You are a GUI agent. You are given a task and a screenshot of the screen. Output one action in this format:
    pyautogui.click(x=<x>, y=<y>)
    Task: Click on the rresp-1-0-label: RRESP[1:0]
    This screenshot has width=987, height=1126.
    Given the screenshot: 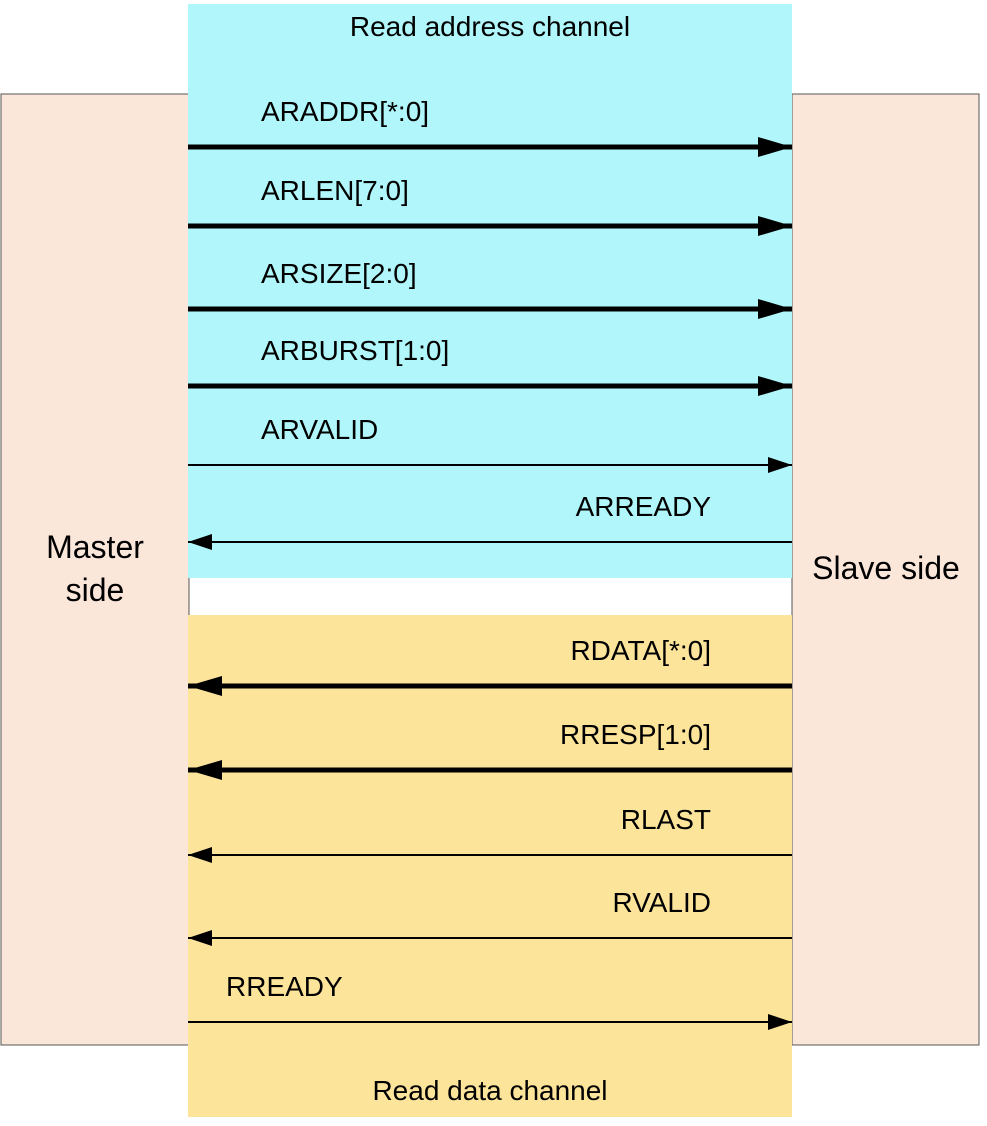 What is the action you would take?
    pyautogui.click(x=635, y=734)
    